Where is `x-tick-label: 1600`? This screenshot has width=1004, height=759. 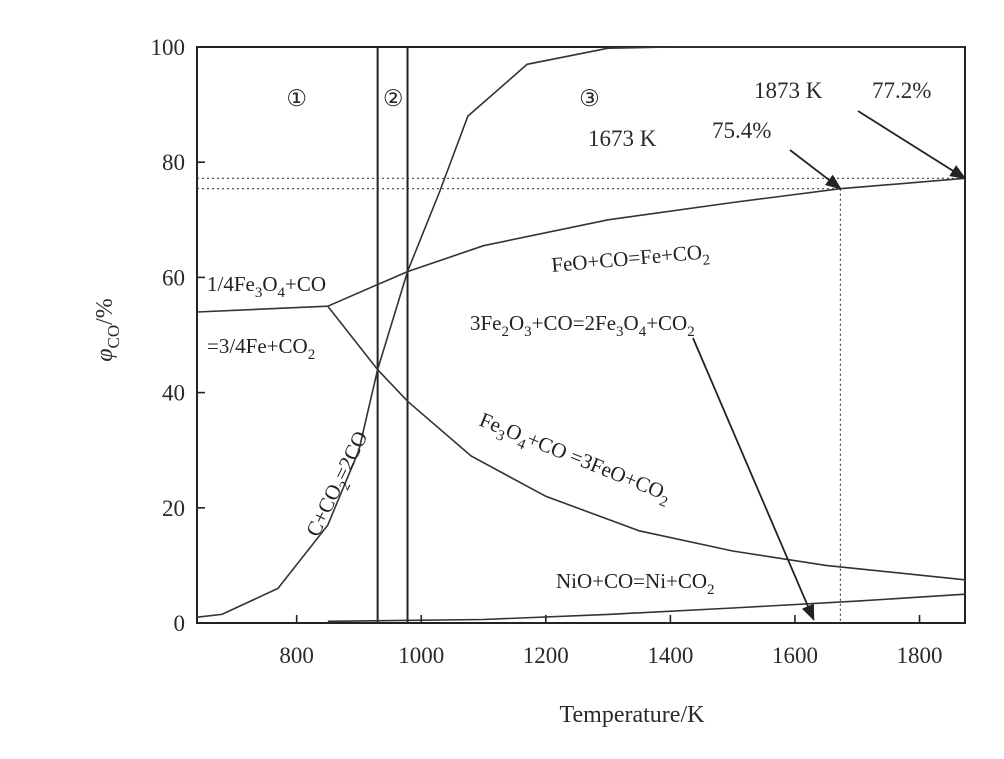 x-tick-label: 1600 is located at coordinates (795, 655).